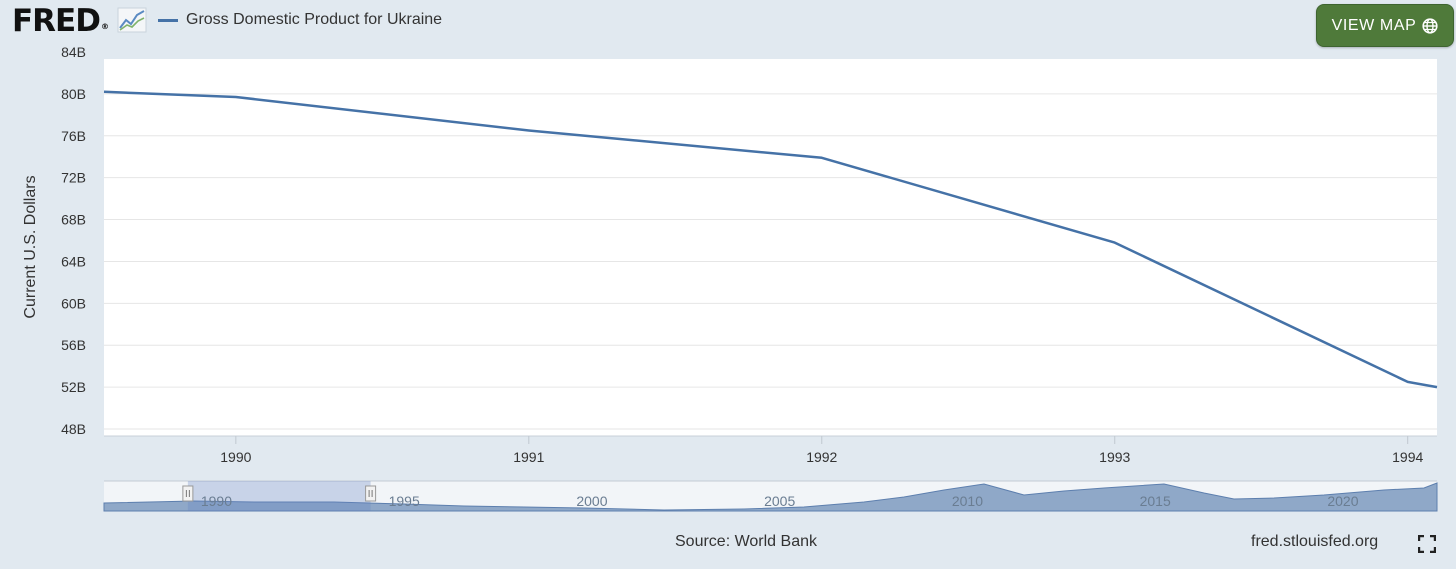 The height and width of the screenshot is (569, 1456). I want to click on navigator-year-label: 1995, so click(404, 501).